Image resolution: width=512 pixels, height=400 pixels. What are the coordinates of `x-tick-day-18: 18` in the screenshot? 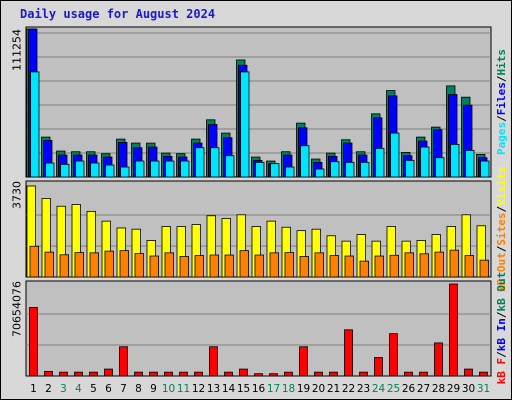 It's located at (288, 389).